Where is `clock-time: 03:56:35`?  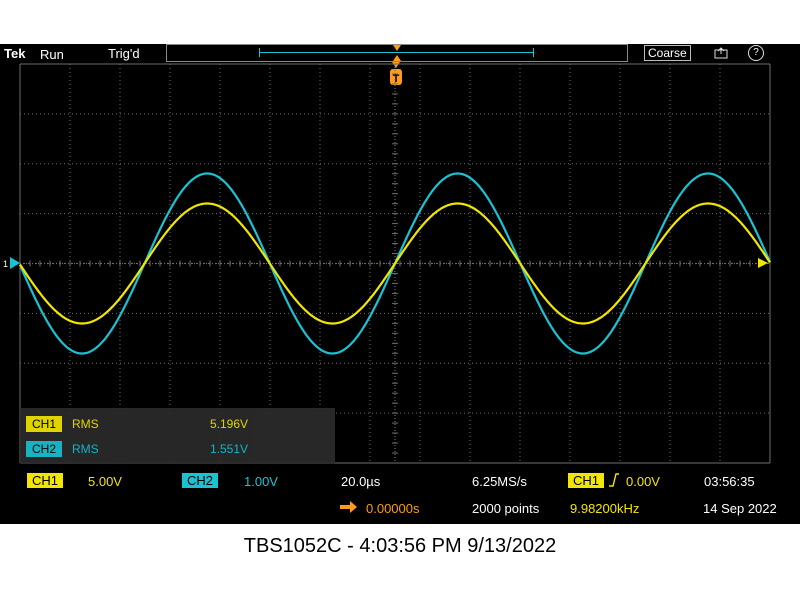
clock-time: 03:56:35 is located at coordinates (729, 481).